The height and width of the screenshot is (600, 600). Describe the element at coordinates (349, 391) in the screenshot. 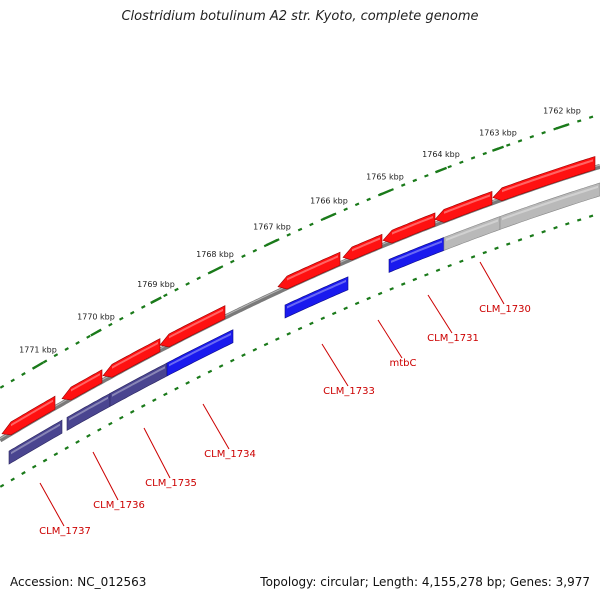

I see `gene-label: CLM_1733` at that location.